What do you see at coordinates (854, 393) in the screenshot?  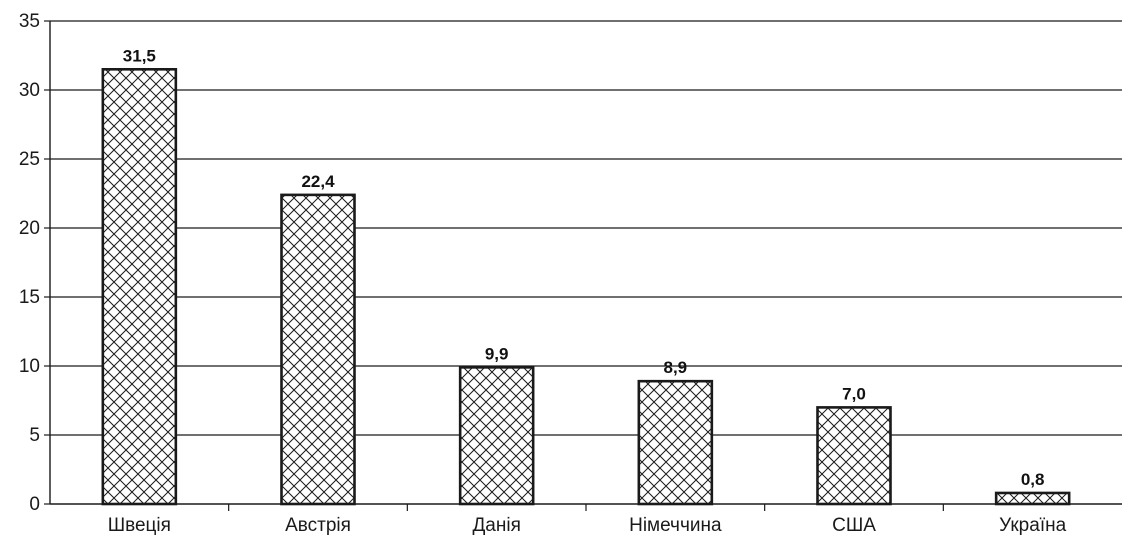 I see `data-label: 7,0` at bounding box center [854, 393].